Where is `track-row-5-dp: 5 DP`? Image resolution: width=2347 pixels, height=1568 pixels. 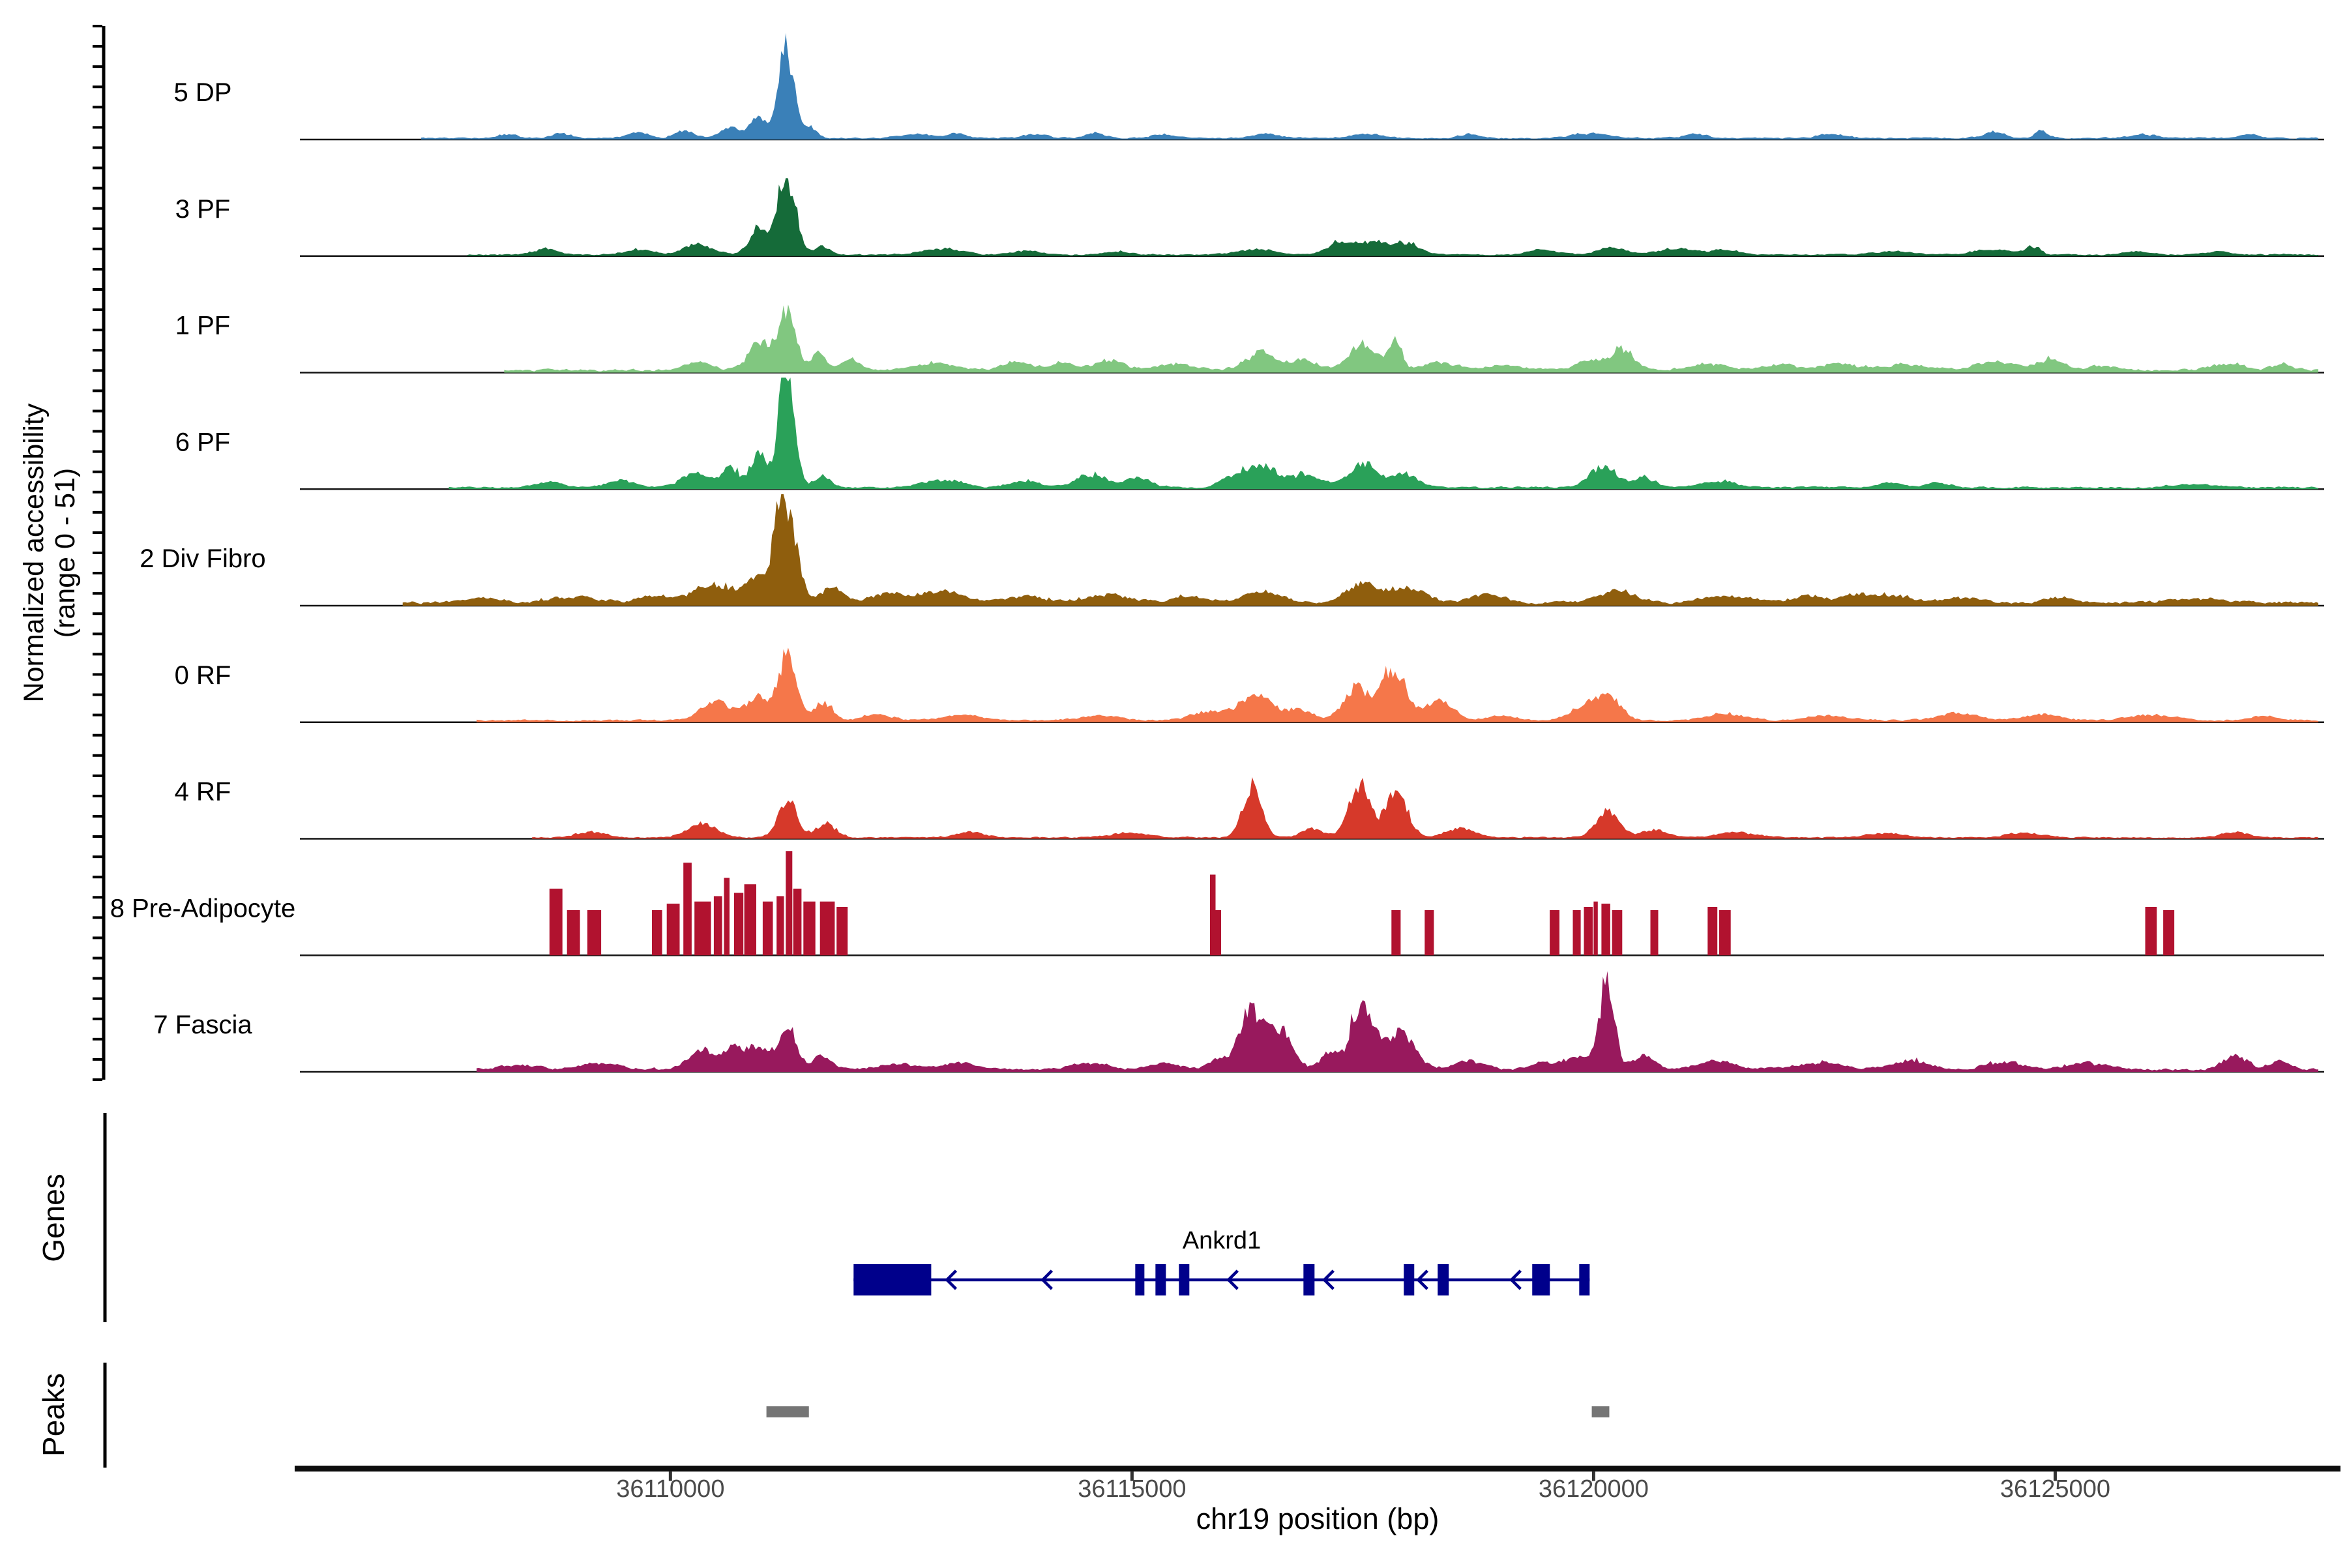
track-row-5-dp: 5 DP is located at coordinates (1249, 87).